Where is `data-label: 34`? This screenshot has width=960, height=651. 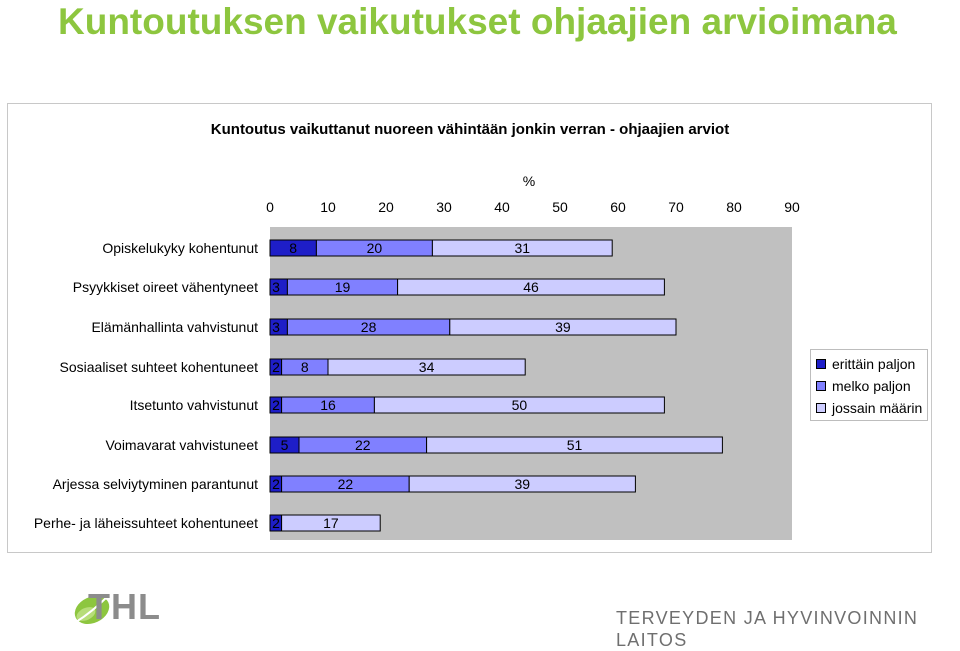 data-label: 34 is located at coordinates (427, 367).